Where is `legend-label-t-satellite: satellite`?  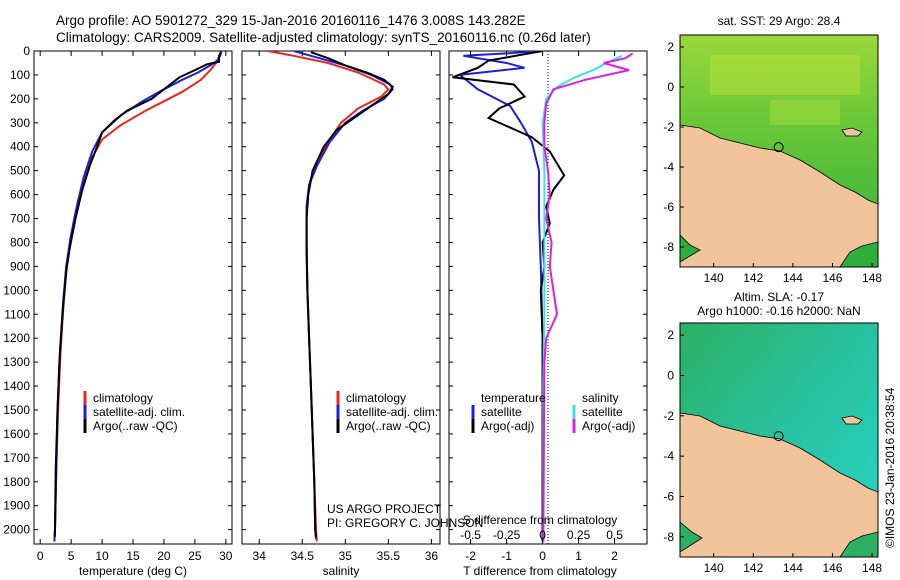
legend-label-t-satellite: satellite is located at coordinates (501, 412).